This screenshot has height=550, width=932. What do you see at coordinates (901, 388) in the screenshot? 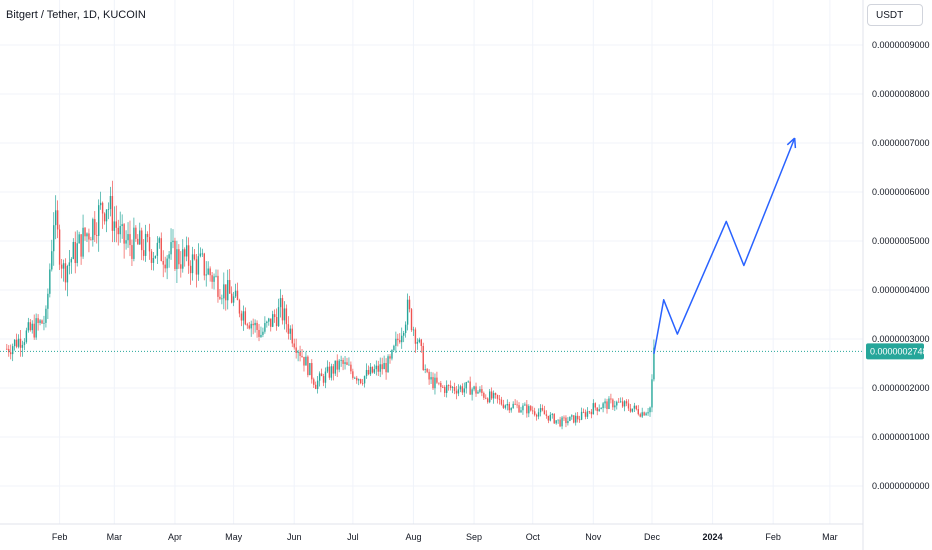
I see `y-tick-label: 0.0000002000` at bounding box center [901, 388].